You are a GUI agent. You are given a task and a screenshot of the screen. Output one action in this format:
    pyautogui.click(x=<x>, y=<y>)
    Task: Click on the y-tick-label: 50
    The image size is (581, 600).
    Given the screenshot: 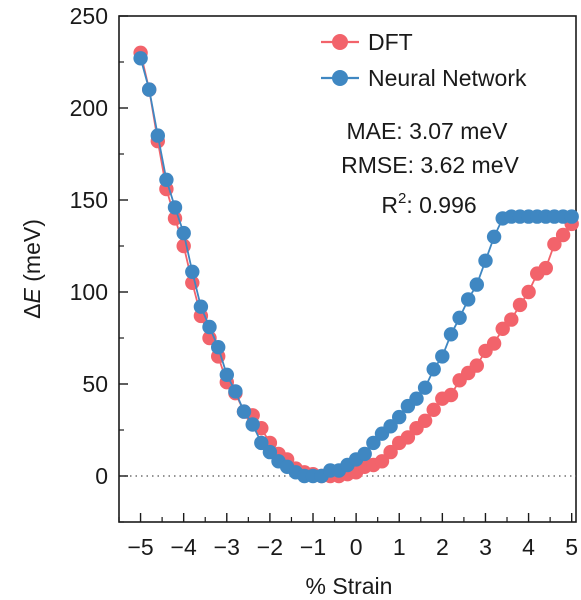 What is the action you would take?
    pyautogui.click(x=95, y=384)
    